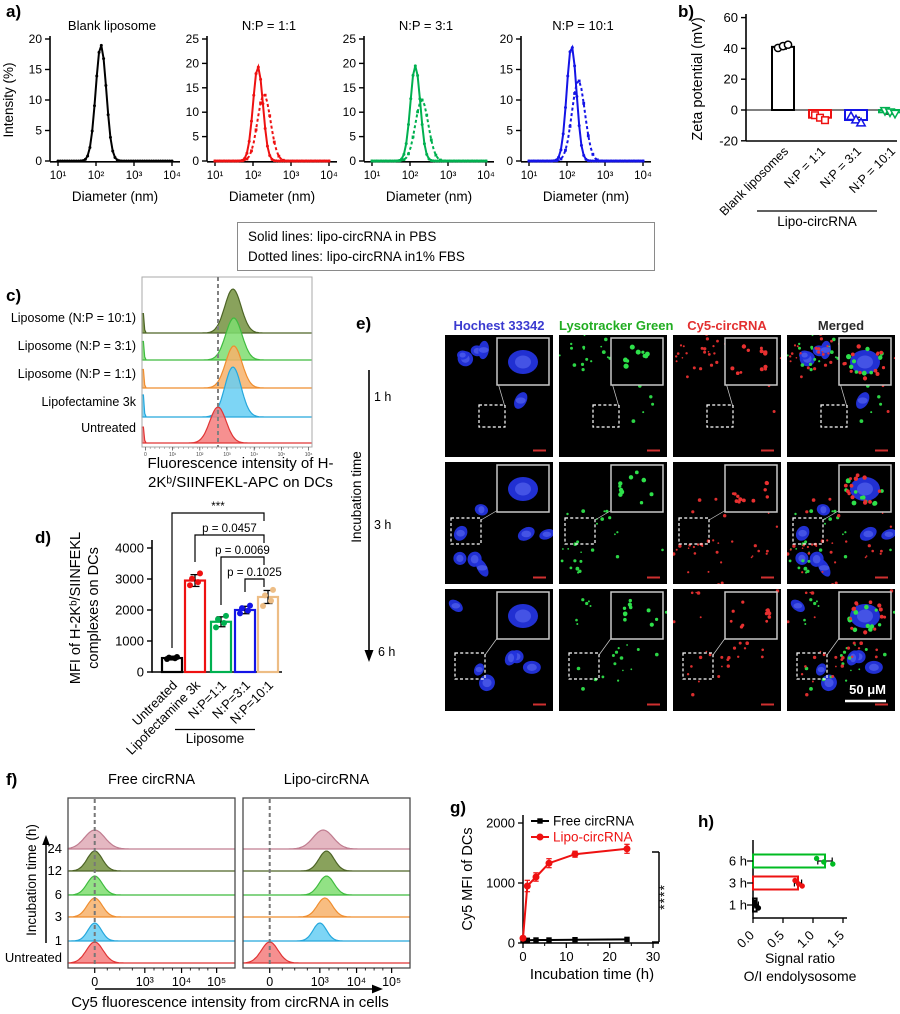 The width and height of the screenshot is (900, 1014). What do you see at coordinates (616, 325) in the screenshot?
I see `e-channel-header-lysotracker: Lysotracker Green` at bounding box center [616, 325].